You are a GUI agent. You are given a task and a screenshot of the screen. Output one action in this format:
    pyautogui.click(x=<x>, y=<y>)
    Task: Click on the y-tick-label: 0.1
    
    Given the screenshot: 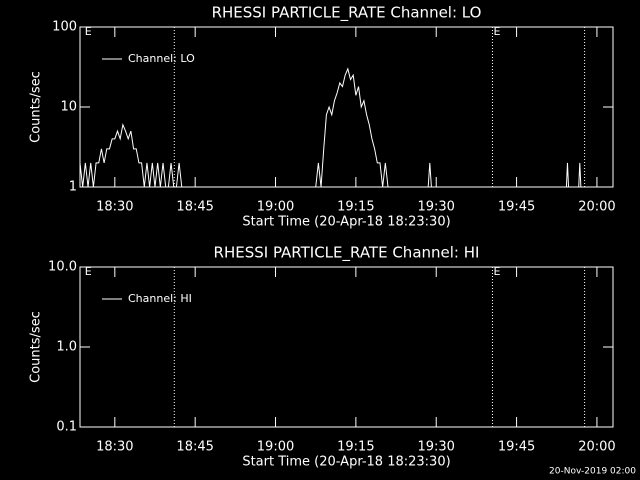 What is the action you would take?
    pyautogui.click(x=66, y=427)
    